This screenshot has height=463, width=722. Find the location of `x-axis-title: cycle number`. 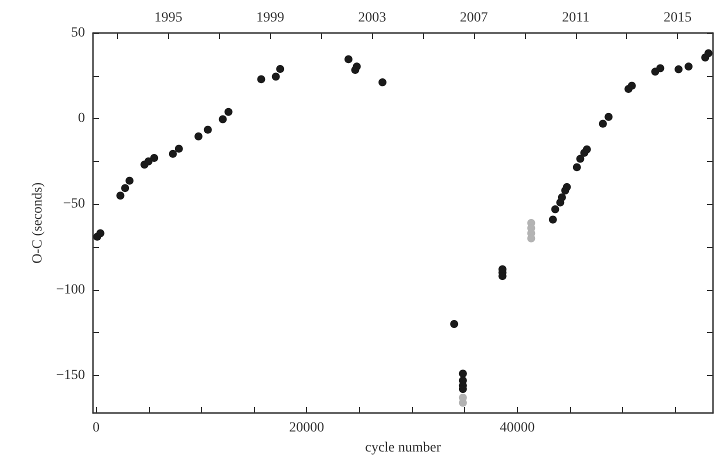

x-axis-title: cycle number is located at coordinates (403, 448).